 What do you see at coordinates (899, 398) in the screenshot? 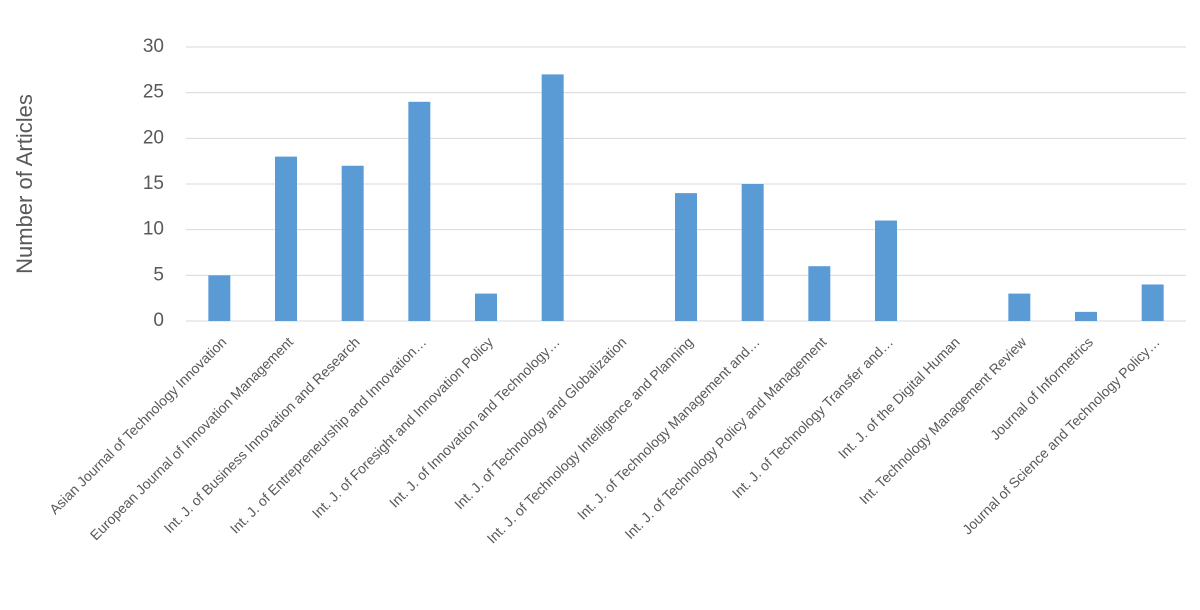
I see `x-tick-label: Int. J. of the Digital Human` at bounding box center [899, 398].